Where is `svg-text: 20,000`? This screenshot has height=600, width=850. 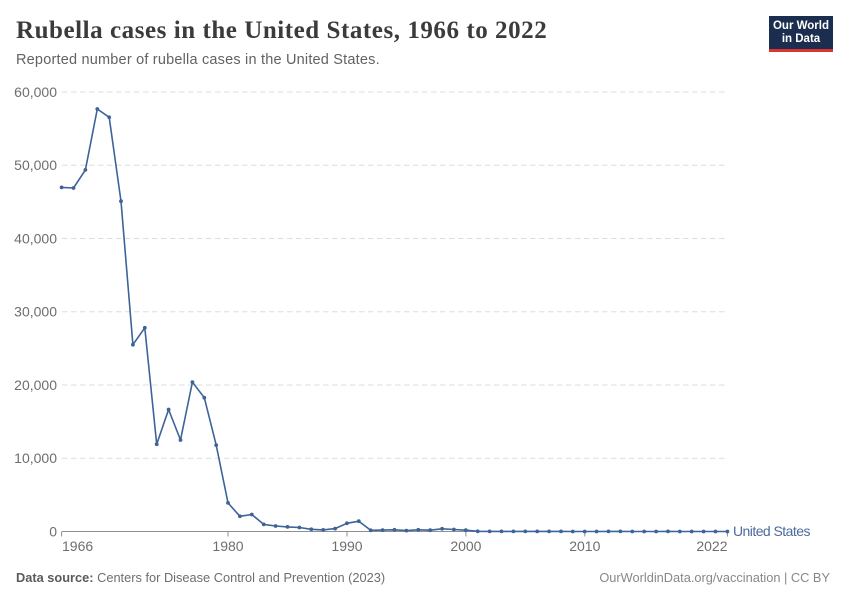 svg-text: 20,000 is located at coordinates (35, 385).